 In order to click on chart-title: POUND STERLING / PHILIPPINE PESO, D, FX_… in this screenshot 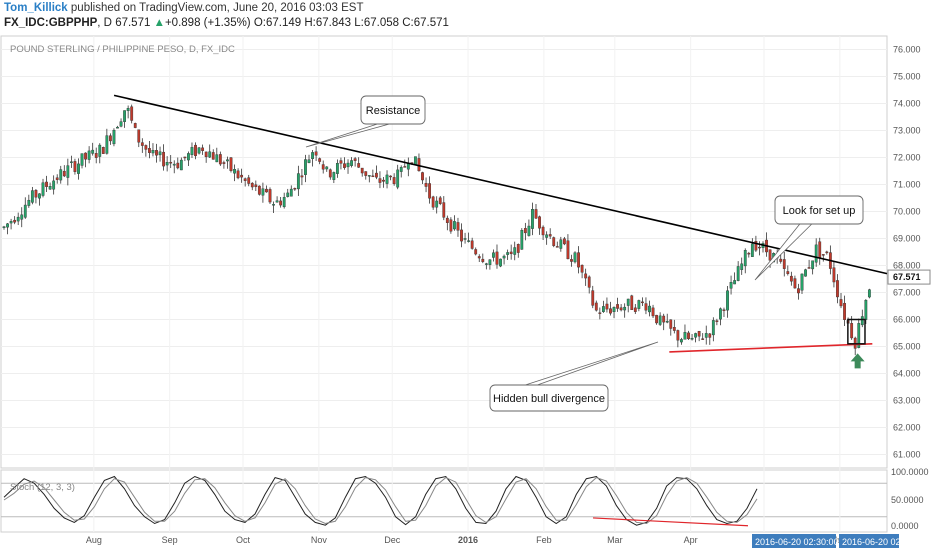, I will do `click(122, 49)`.